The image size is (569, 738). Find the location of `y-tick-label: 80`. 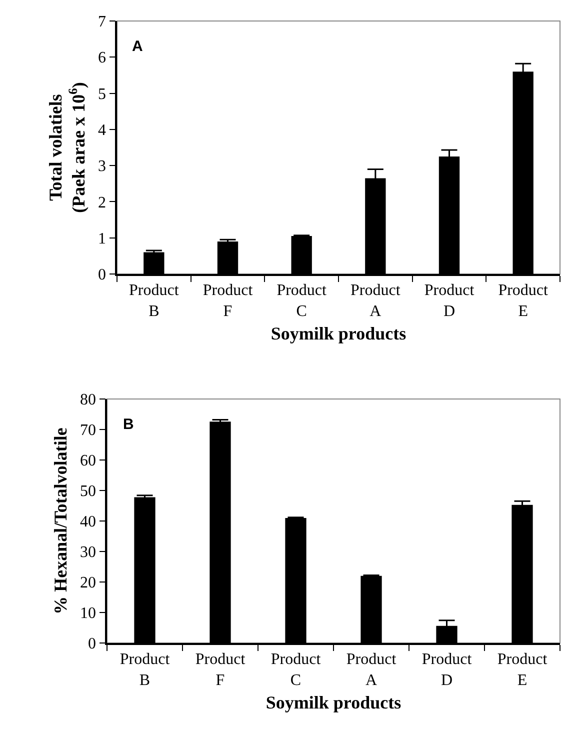

y-tick-label: 80 is located at coordinates (88, 400).